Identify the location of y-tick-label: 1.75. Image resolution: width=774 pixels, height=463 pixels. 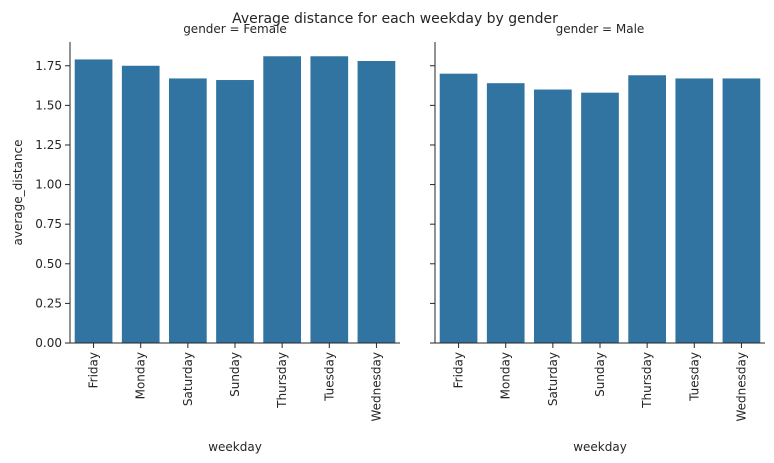
(48, 66).